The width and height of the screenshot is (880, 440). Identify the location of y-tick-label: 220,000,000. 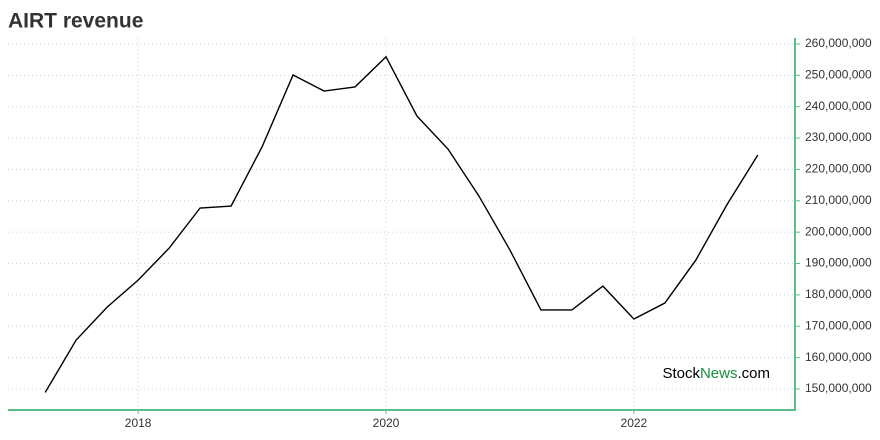
(838, 169).